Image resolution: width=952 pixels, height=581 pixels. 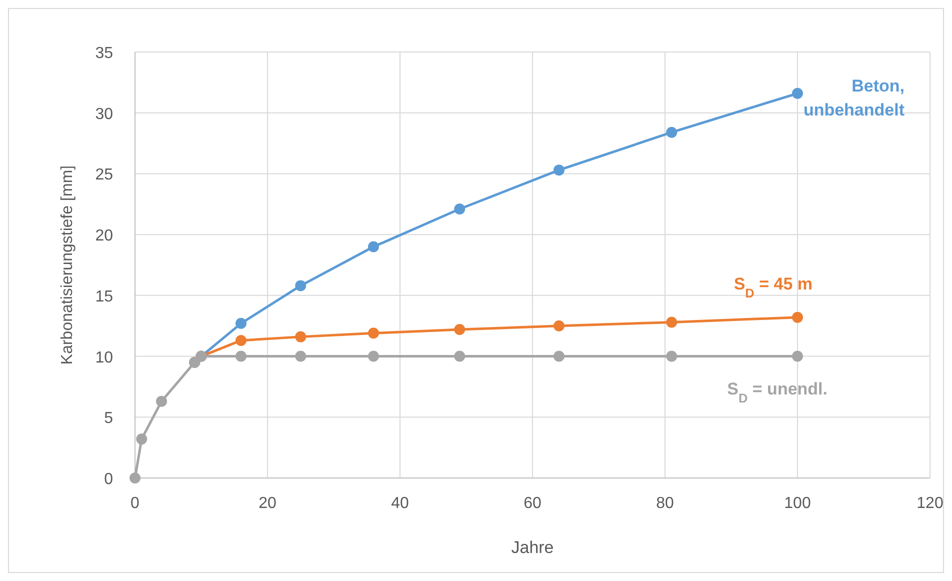 What do you see at coordinates (854, 98) in the screenshot?
I see `series-label: Beton, unbehandelt` at bounding box center [854, 98].